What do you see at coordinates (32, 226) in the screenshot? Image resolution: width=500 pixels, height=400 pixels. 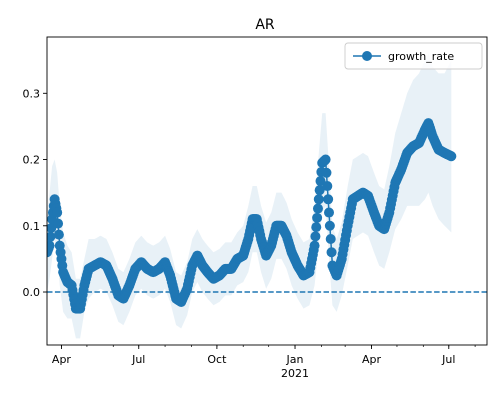 I see `y-tick-label: 0.1` at bounding box center [32, 226].